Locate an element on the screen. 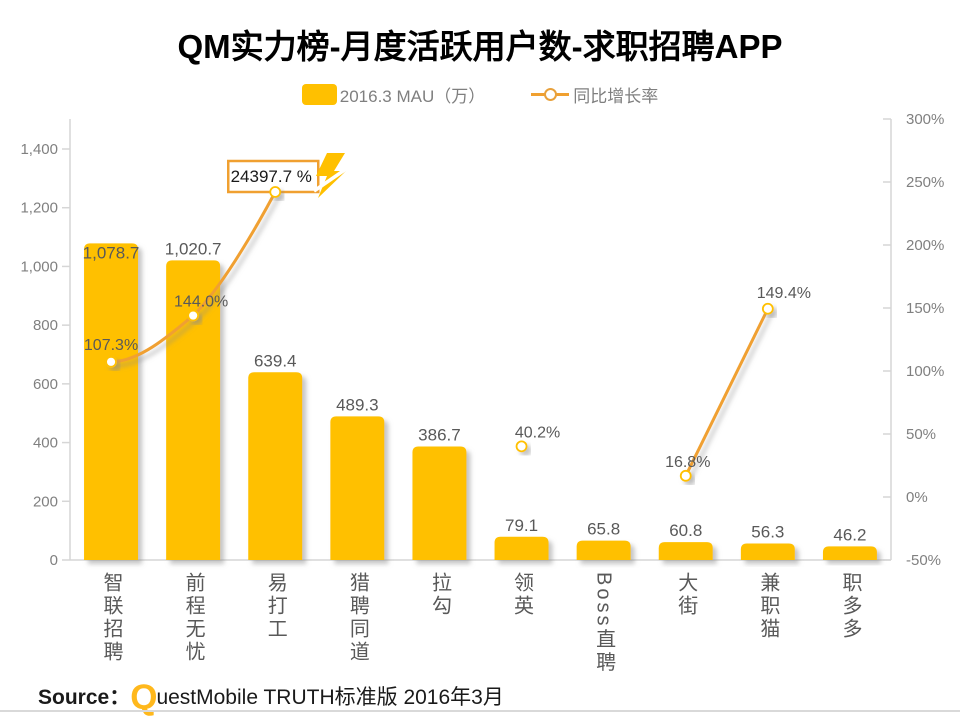 The image size is (960, 720). lightning-bolt-icon is located at coordinates (331, 175).